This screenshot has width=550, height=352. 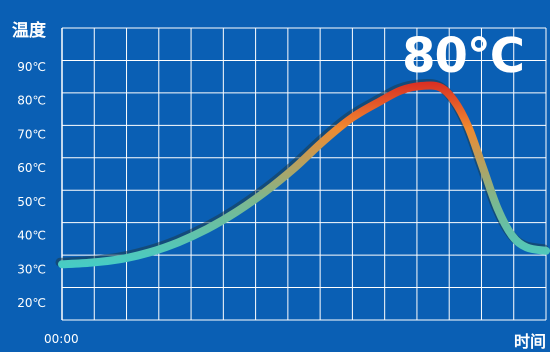 What do you see at coordinates (529, 341) in the screenshot?
I see `x-axis-title: 时间` at bounding box center [529, 341].